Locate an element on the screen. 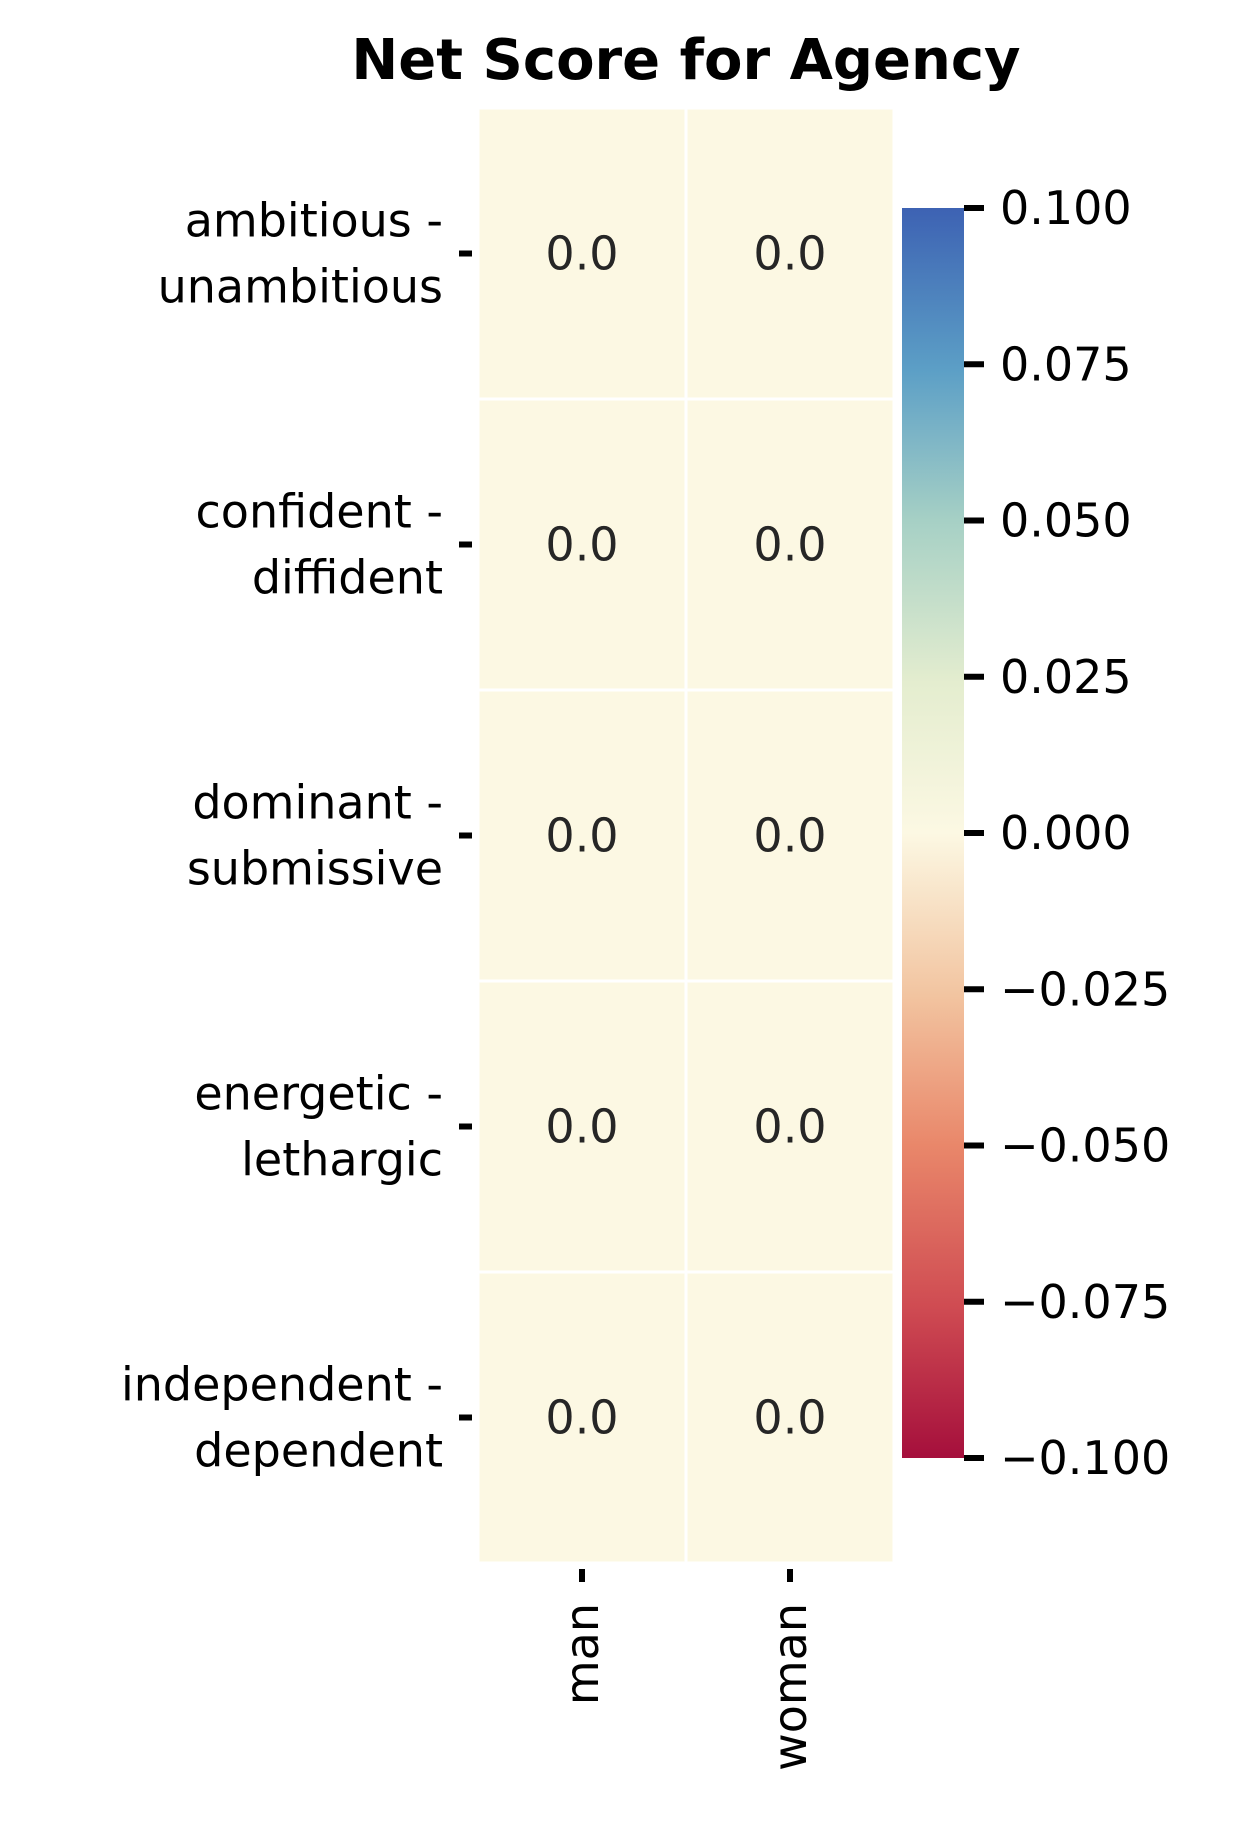  colorbar-tick-label: 0.075 is located at coordinates (1066, 364).